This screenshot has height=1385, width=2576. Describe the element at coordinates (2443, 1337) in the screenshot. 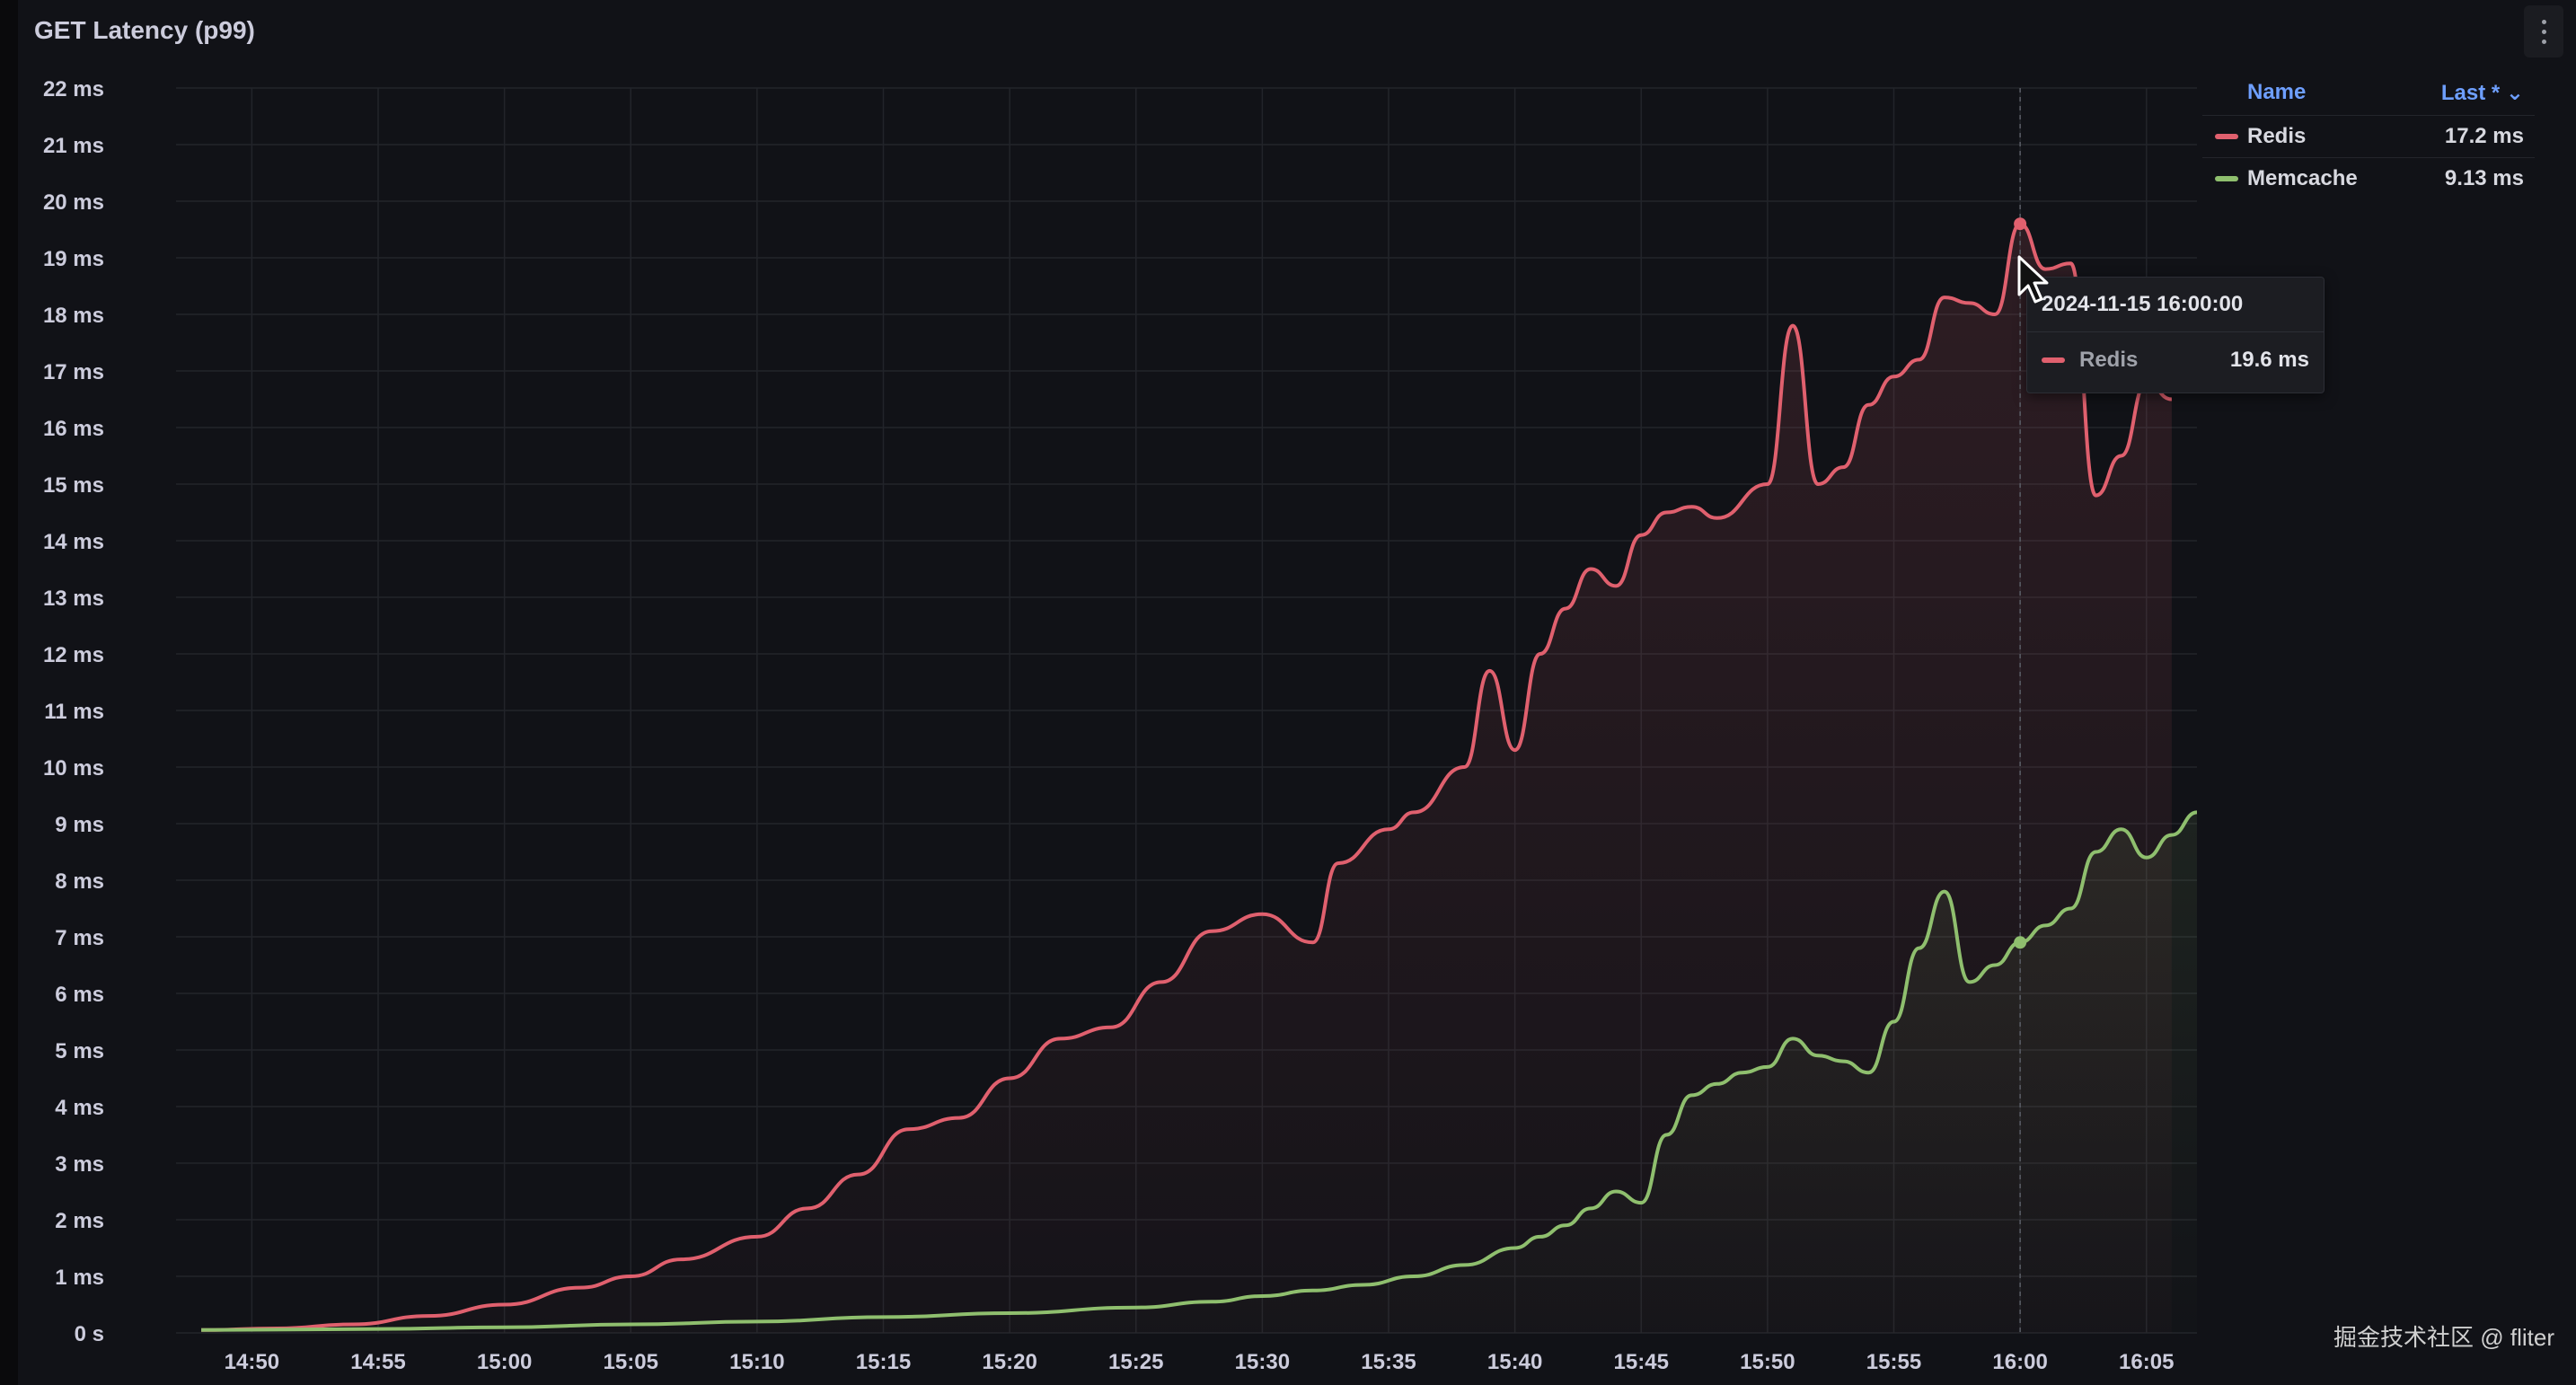

I see `watermark: 掘金技术社区 @ fliter` at that location.